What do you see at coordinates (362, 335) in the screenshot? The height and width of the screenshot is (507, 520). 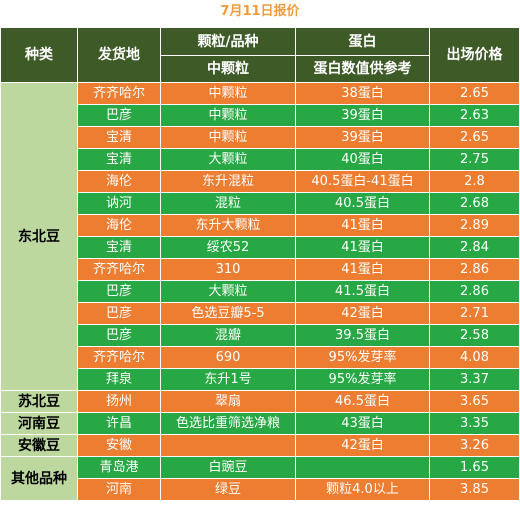 I see `cell-protein: 39.5蛋白` at bounding box center [362, 335].